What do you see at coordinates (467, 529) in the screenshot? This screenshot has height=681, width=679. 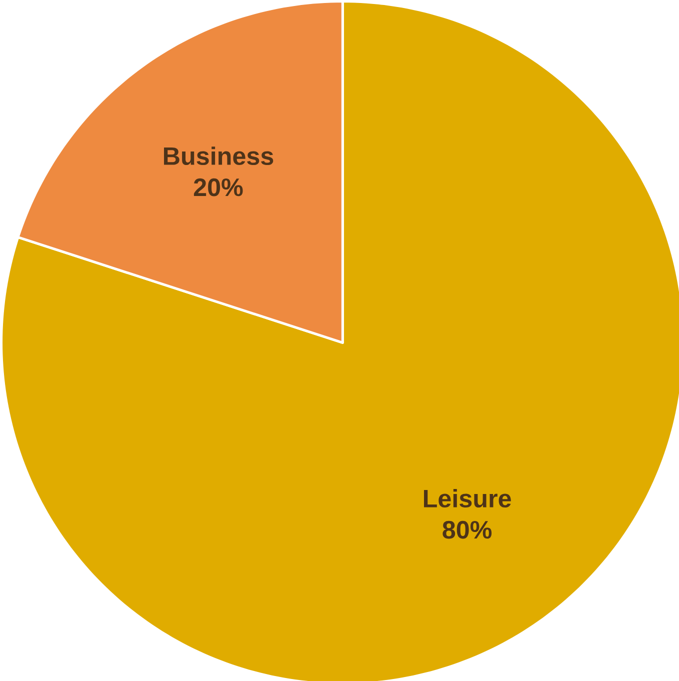 I see `data-label: 80%` at bounding box center [467, 529].